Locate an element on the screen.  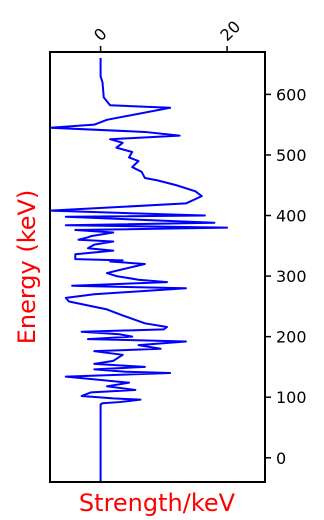
y-tick-label: 400 is located at coordinates (291, 216).